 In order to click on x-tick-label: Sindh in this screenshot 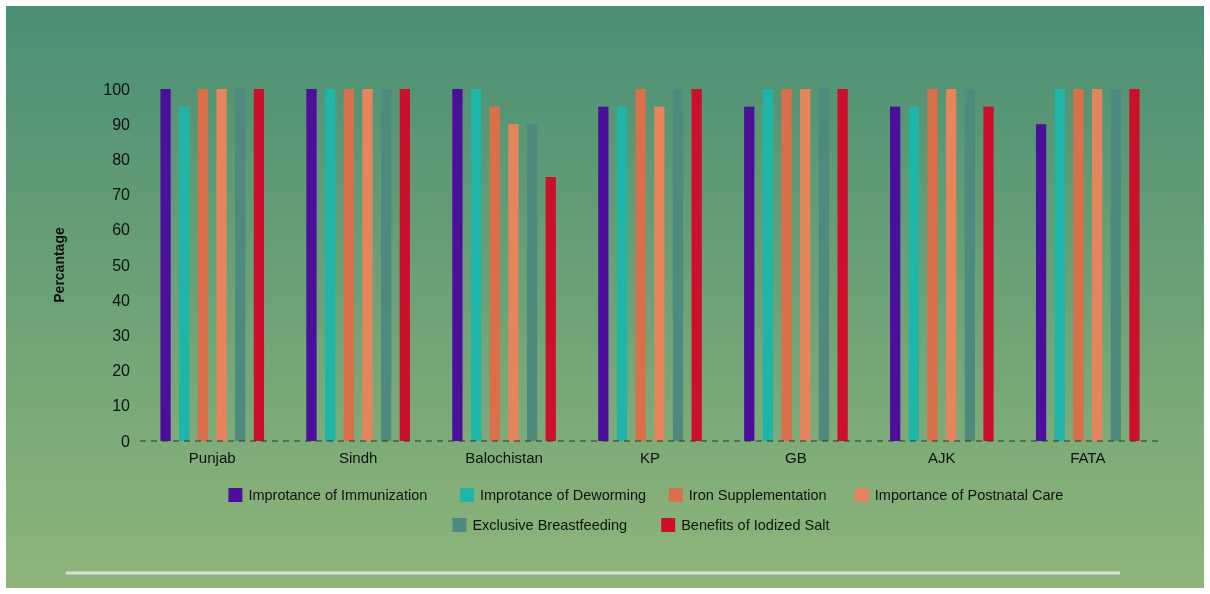, I will do `click(358, 457)`.